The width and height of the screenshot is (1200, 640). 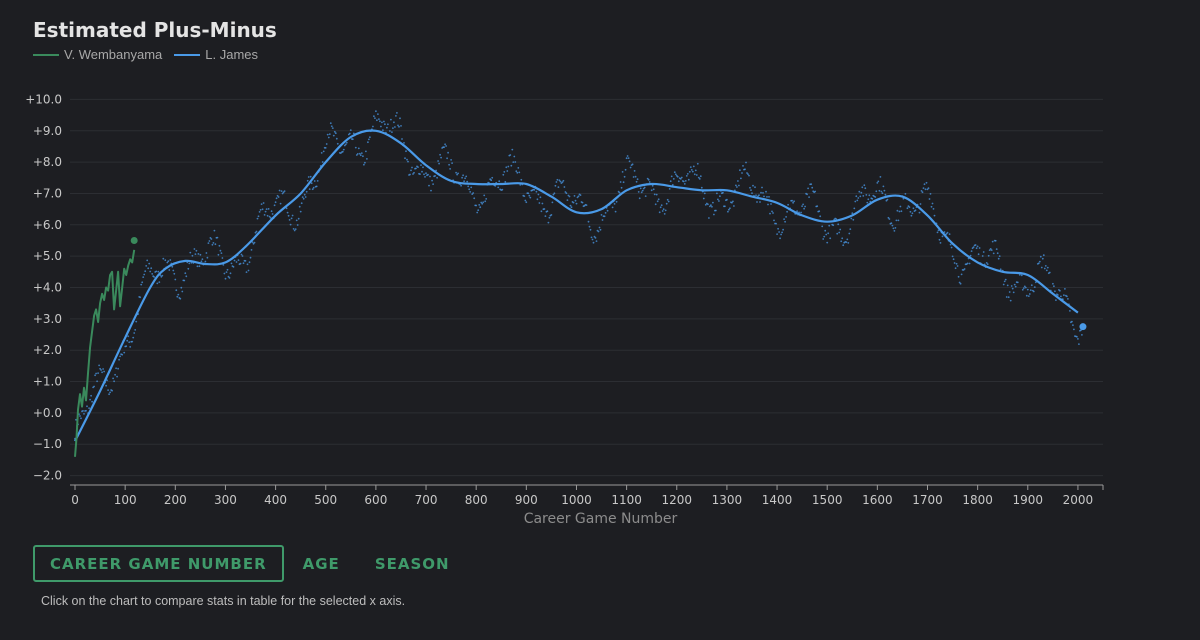 What do you see at coordinates (321, 563) in the screenshot?
I see `tab-age: AGE` at bounding box center [321, 563].